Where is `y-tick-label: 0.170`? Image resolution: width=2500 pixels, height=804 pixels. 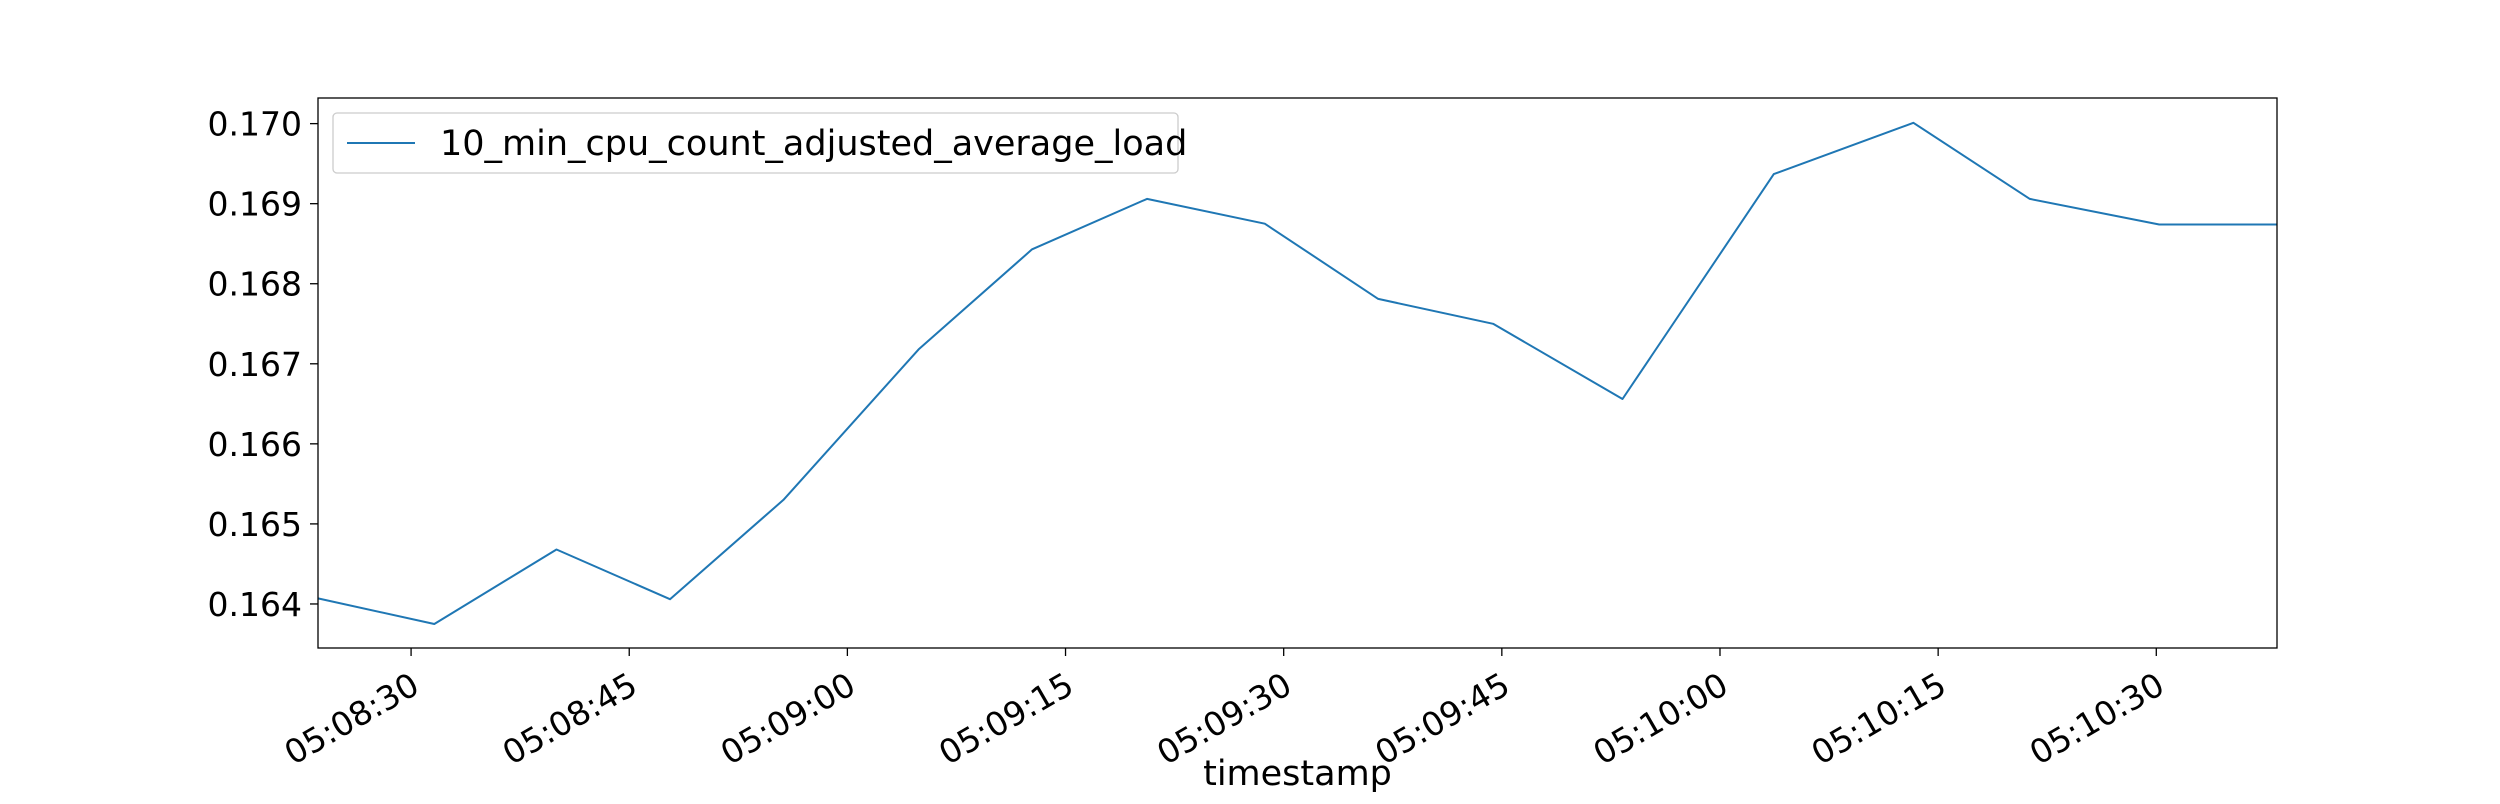 y-tick-label: 0.170 is located at coordinates (255, 124).